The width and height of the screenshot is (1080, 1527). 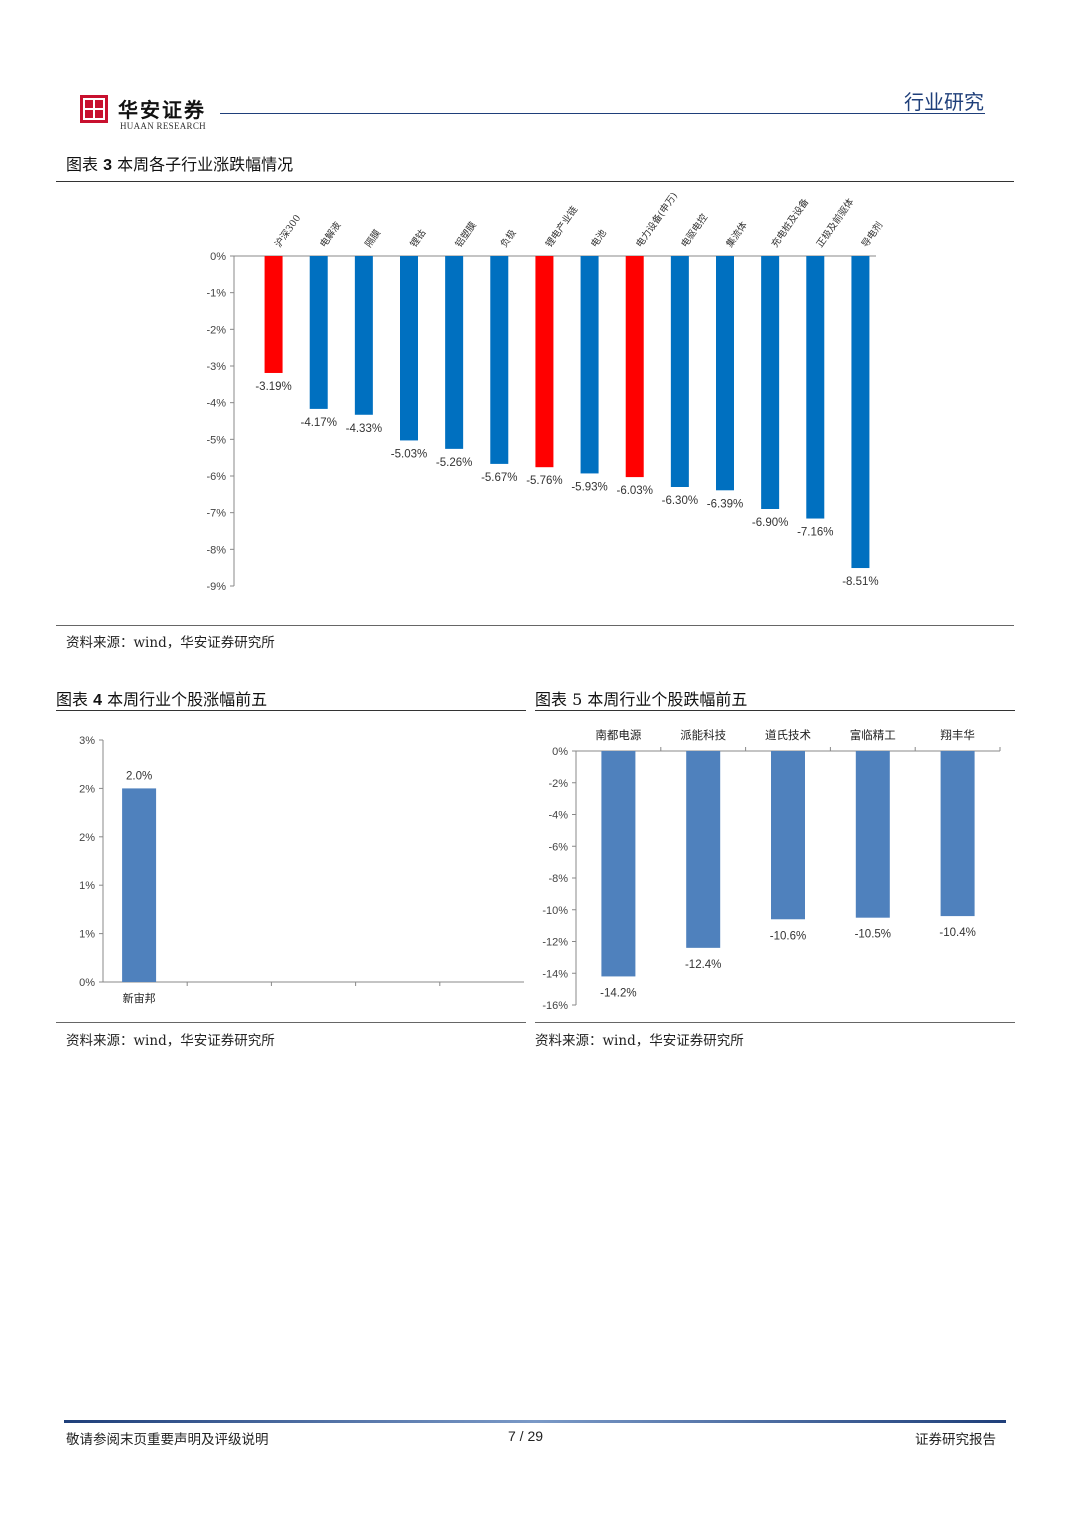 What do you see at coordinates (770, 523) in the screenshot?
I see `value-label: -6.90%` at bounding box center [770, 523].